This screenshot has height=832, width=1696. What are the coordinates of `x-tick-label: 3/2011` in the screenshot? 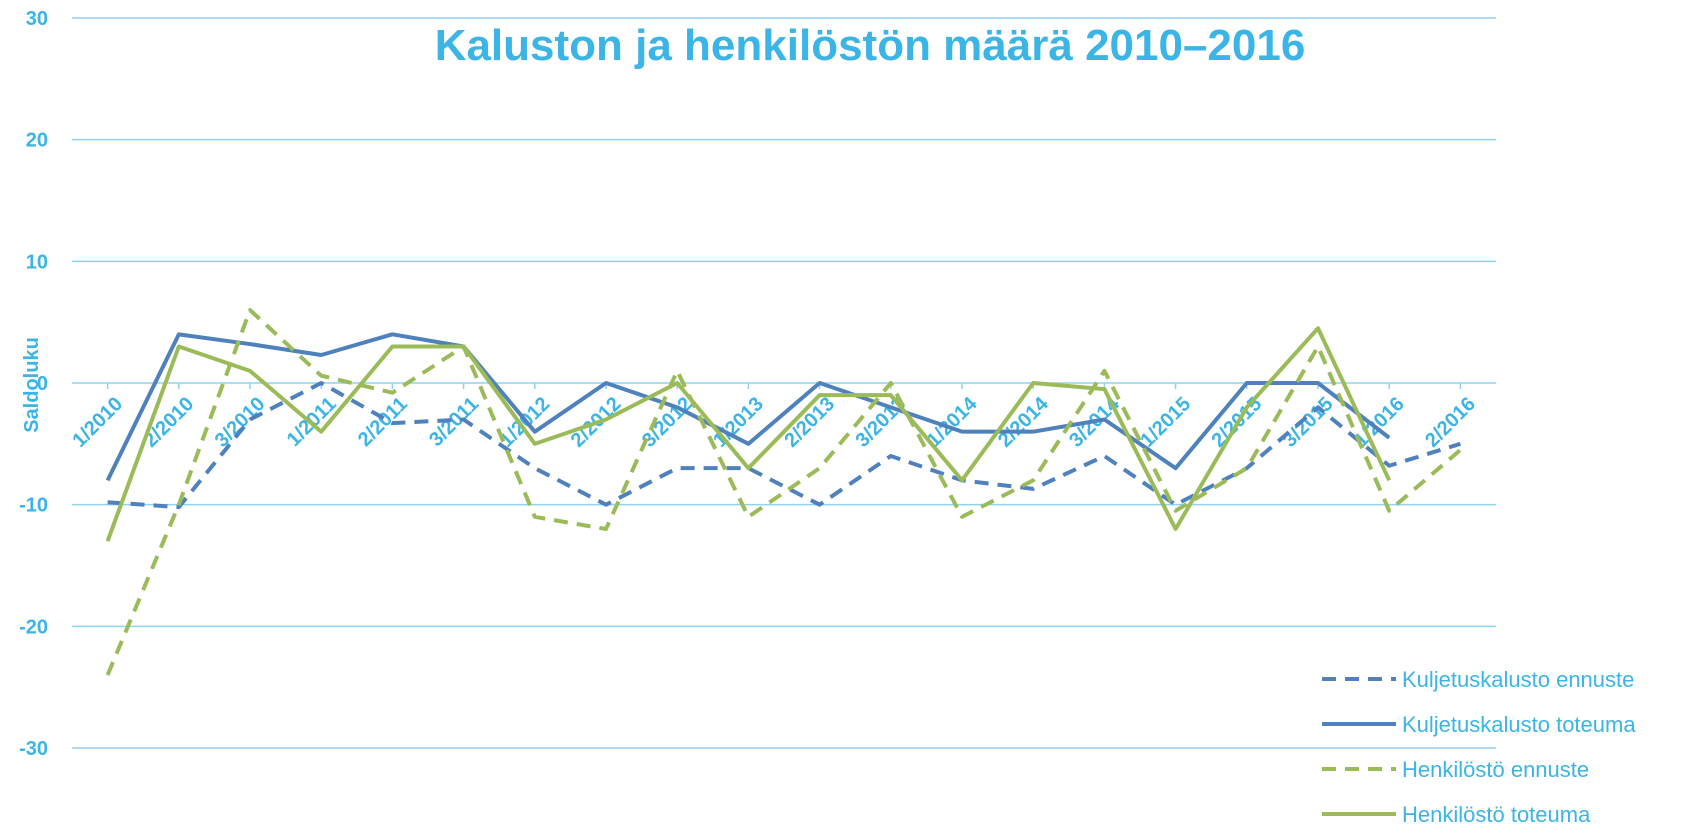 It's located at (454, 422).